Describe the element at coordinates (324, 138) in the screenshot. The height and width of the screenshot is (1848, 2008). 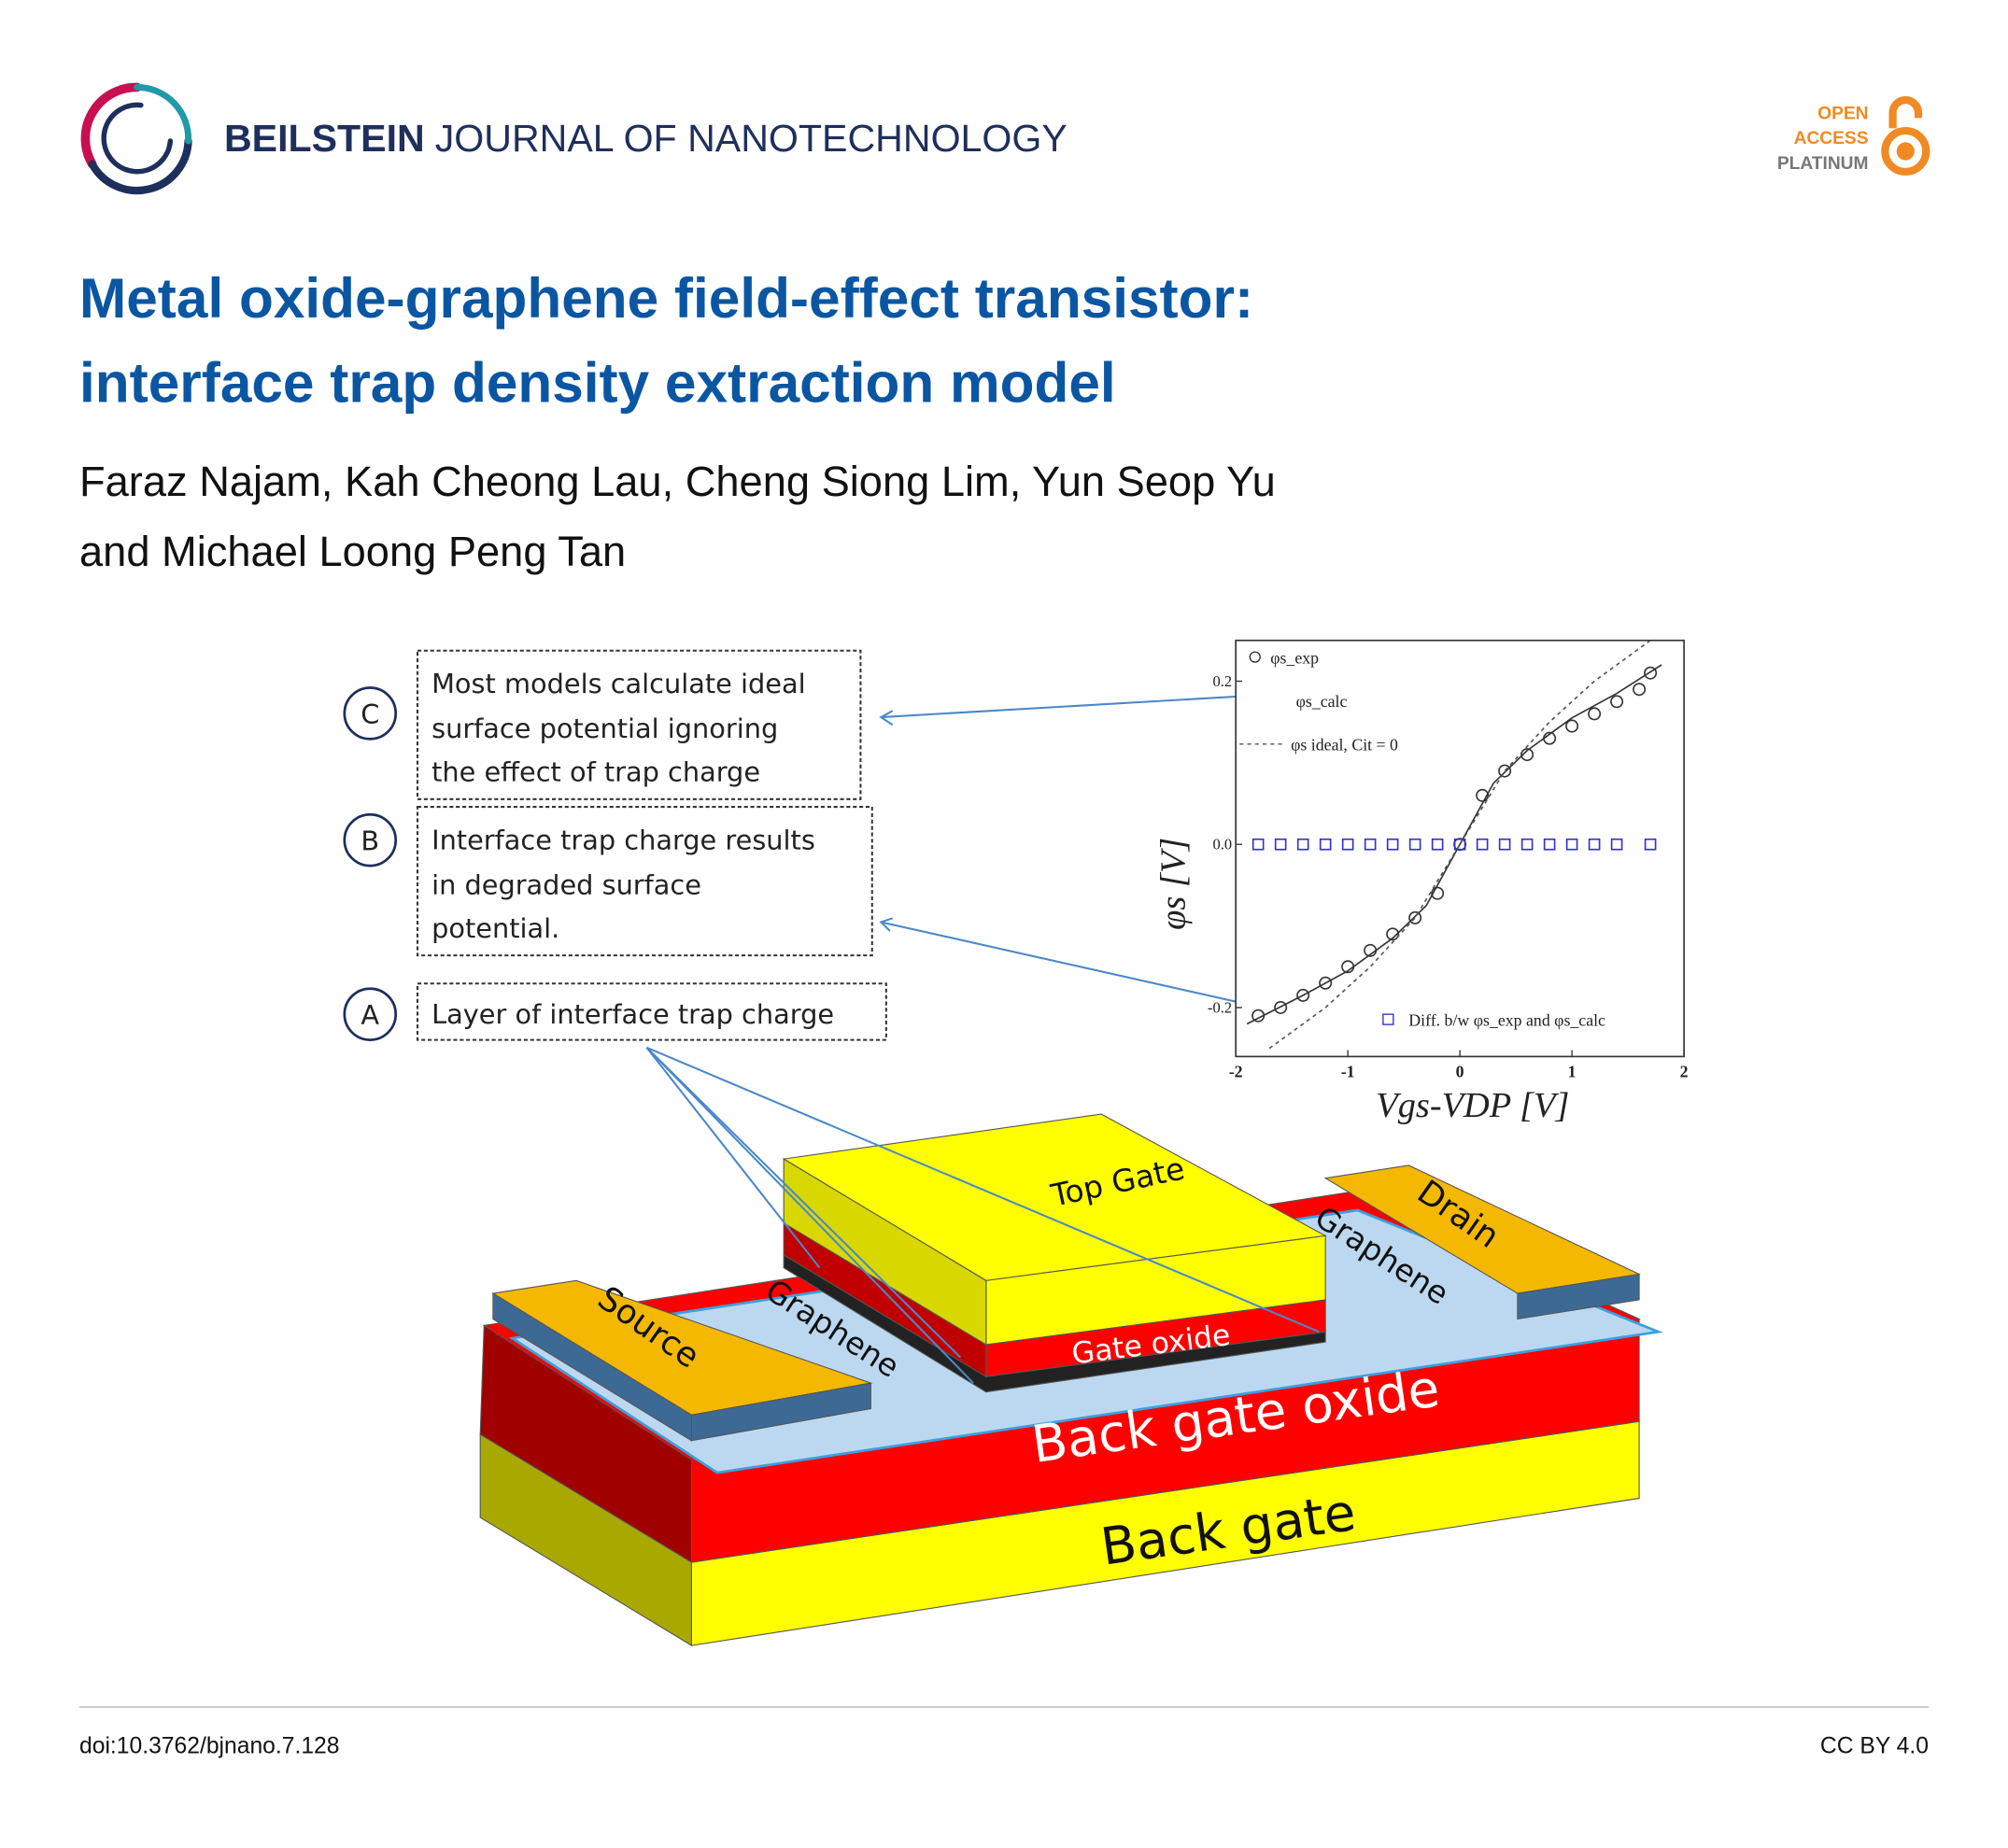
I see `journal-bold: BEILSTEIN` at that location.